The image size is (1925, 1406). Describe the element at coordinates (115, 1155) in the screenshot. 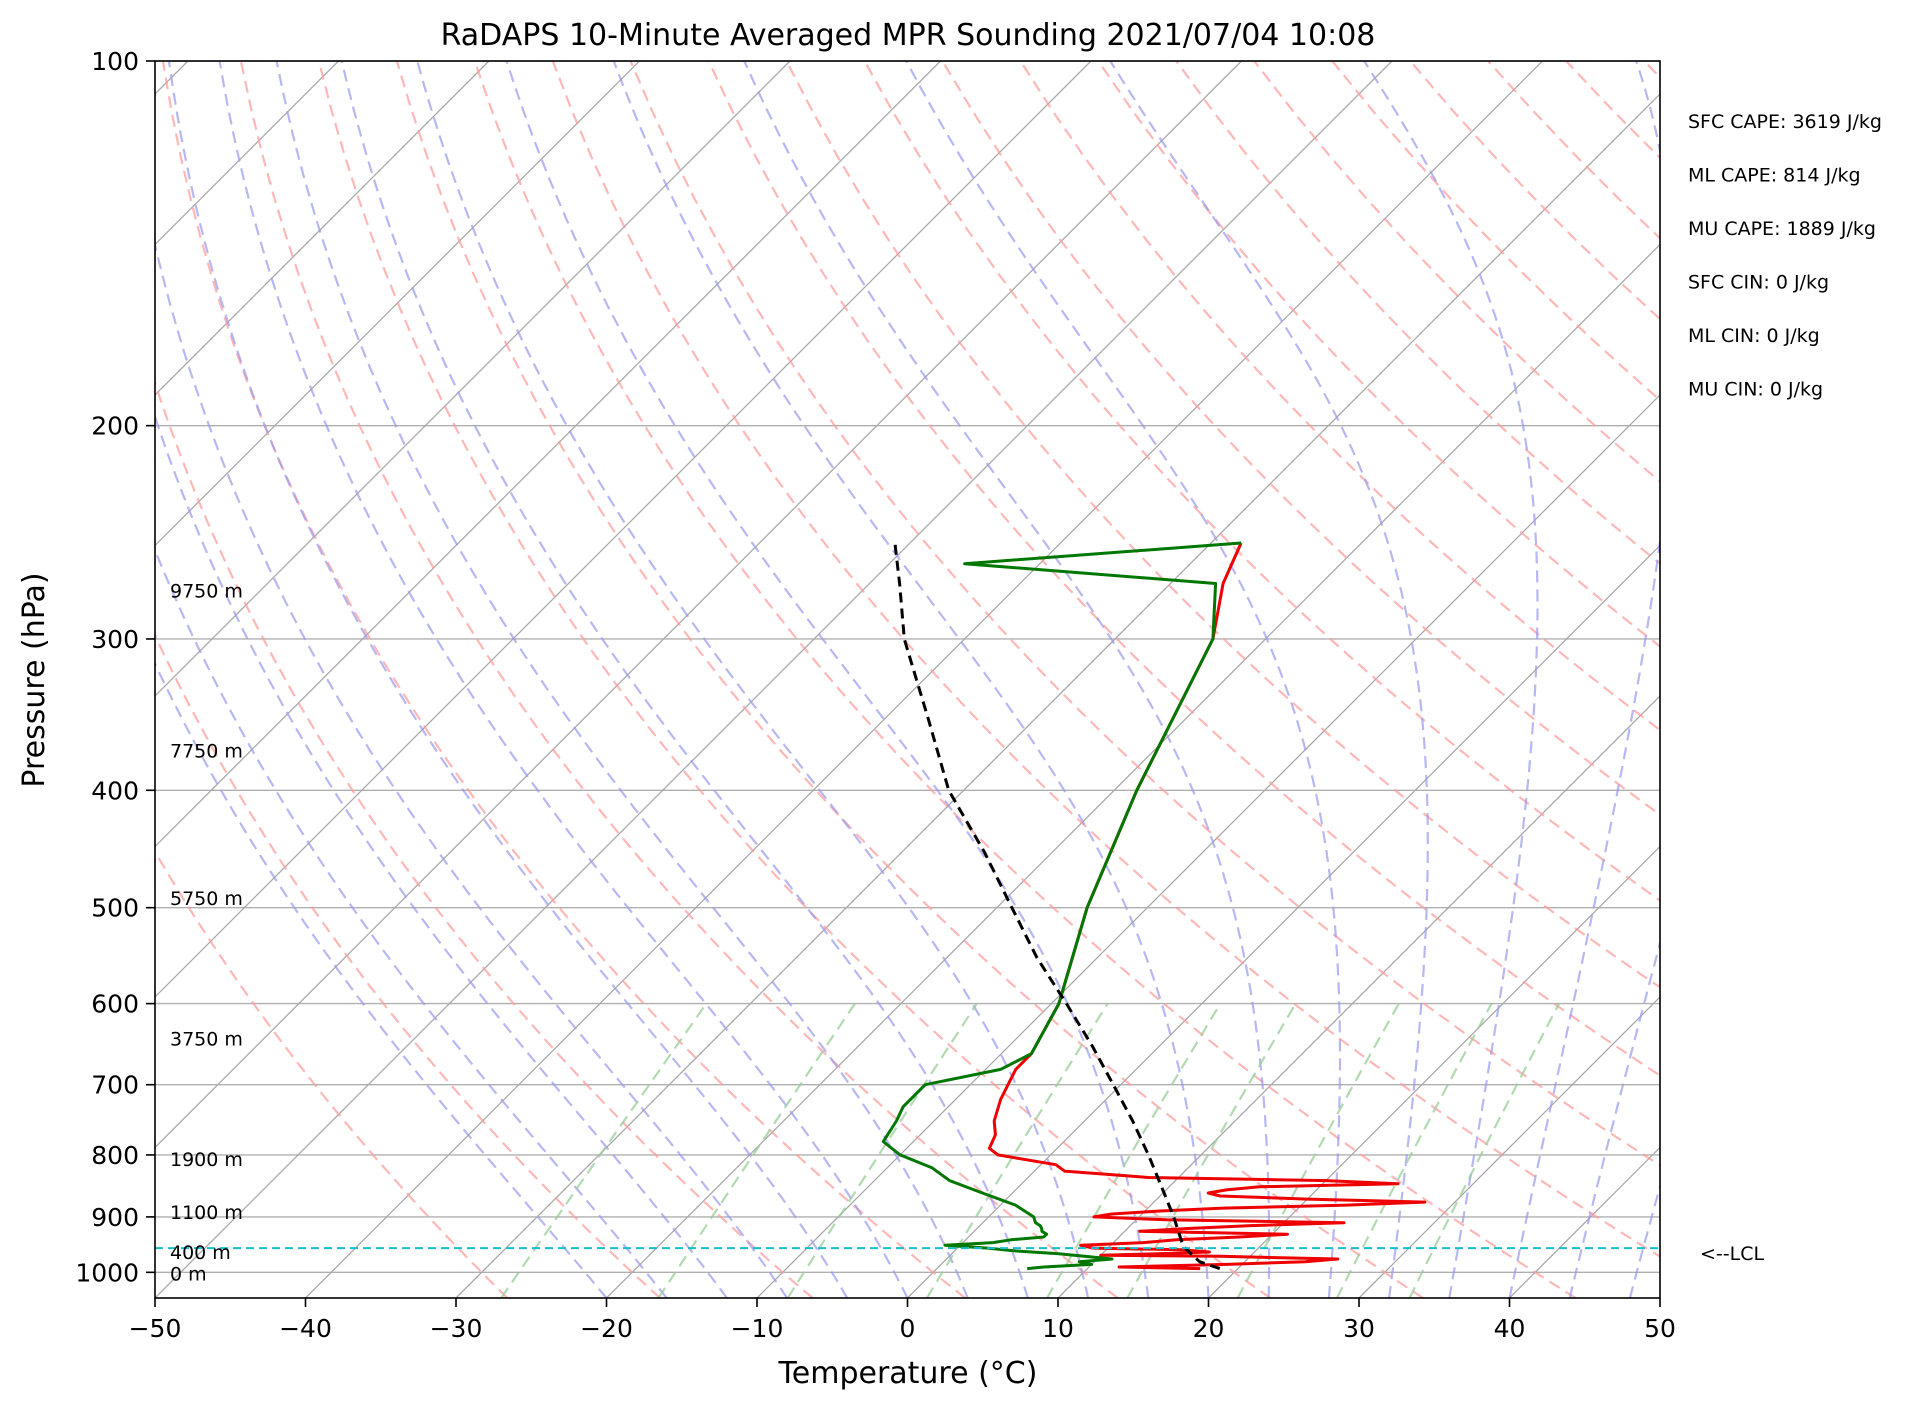

I see `y-tick-label: 800` at that location.